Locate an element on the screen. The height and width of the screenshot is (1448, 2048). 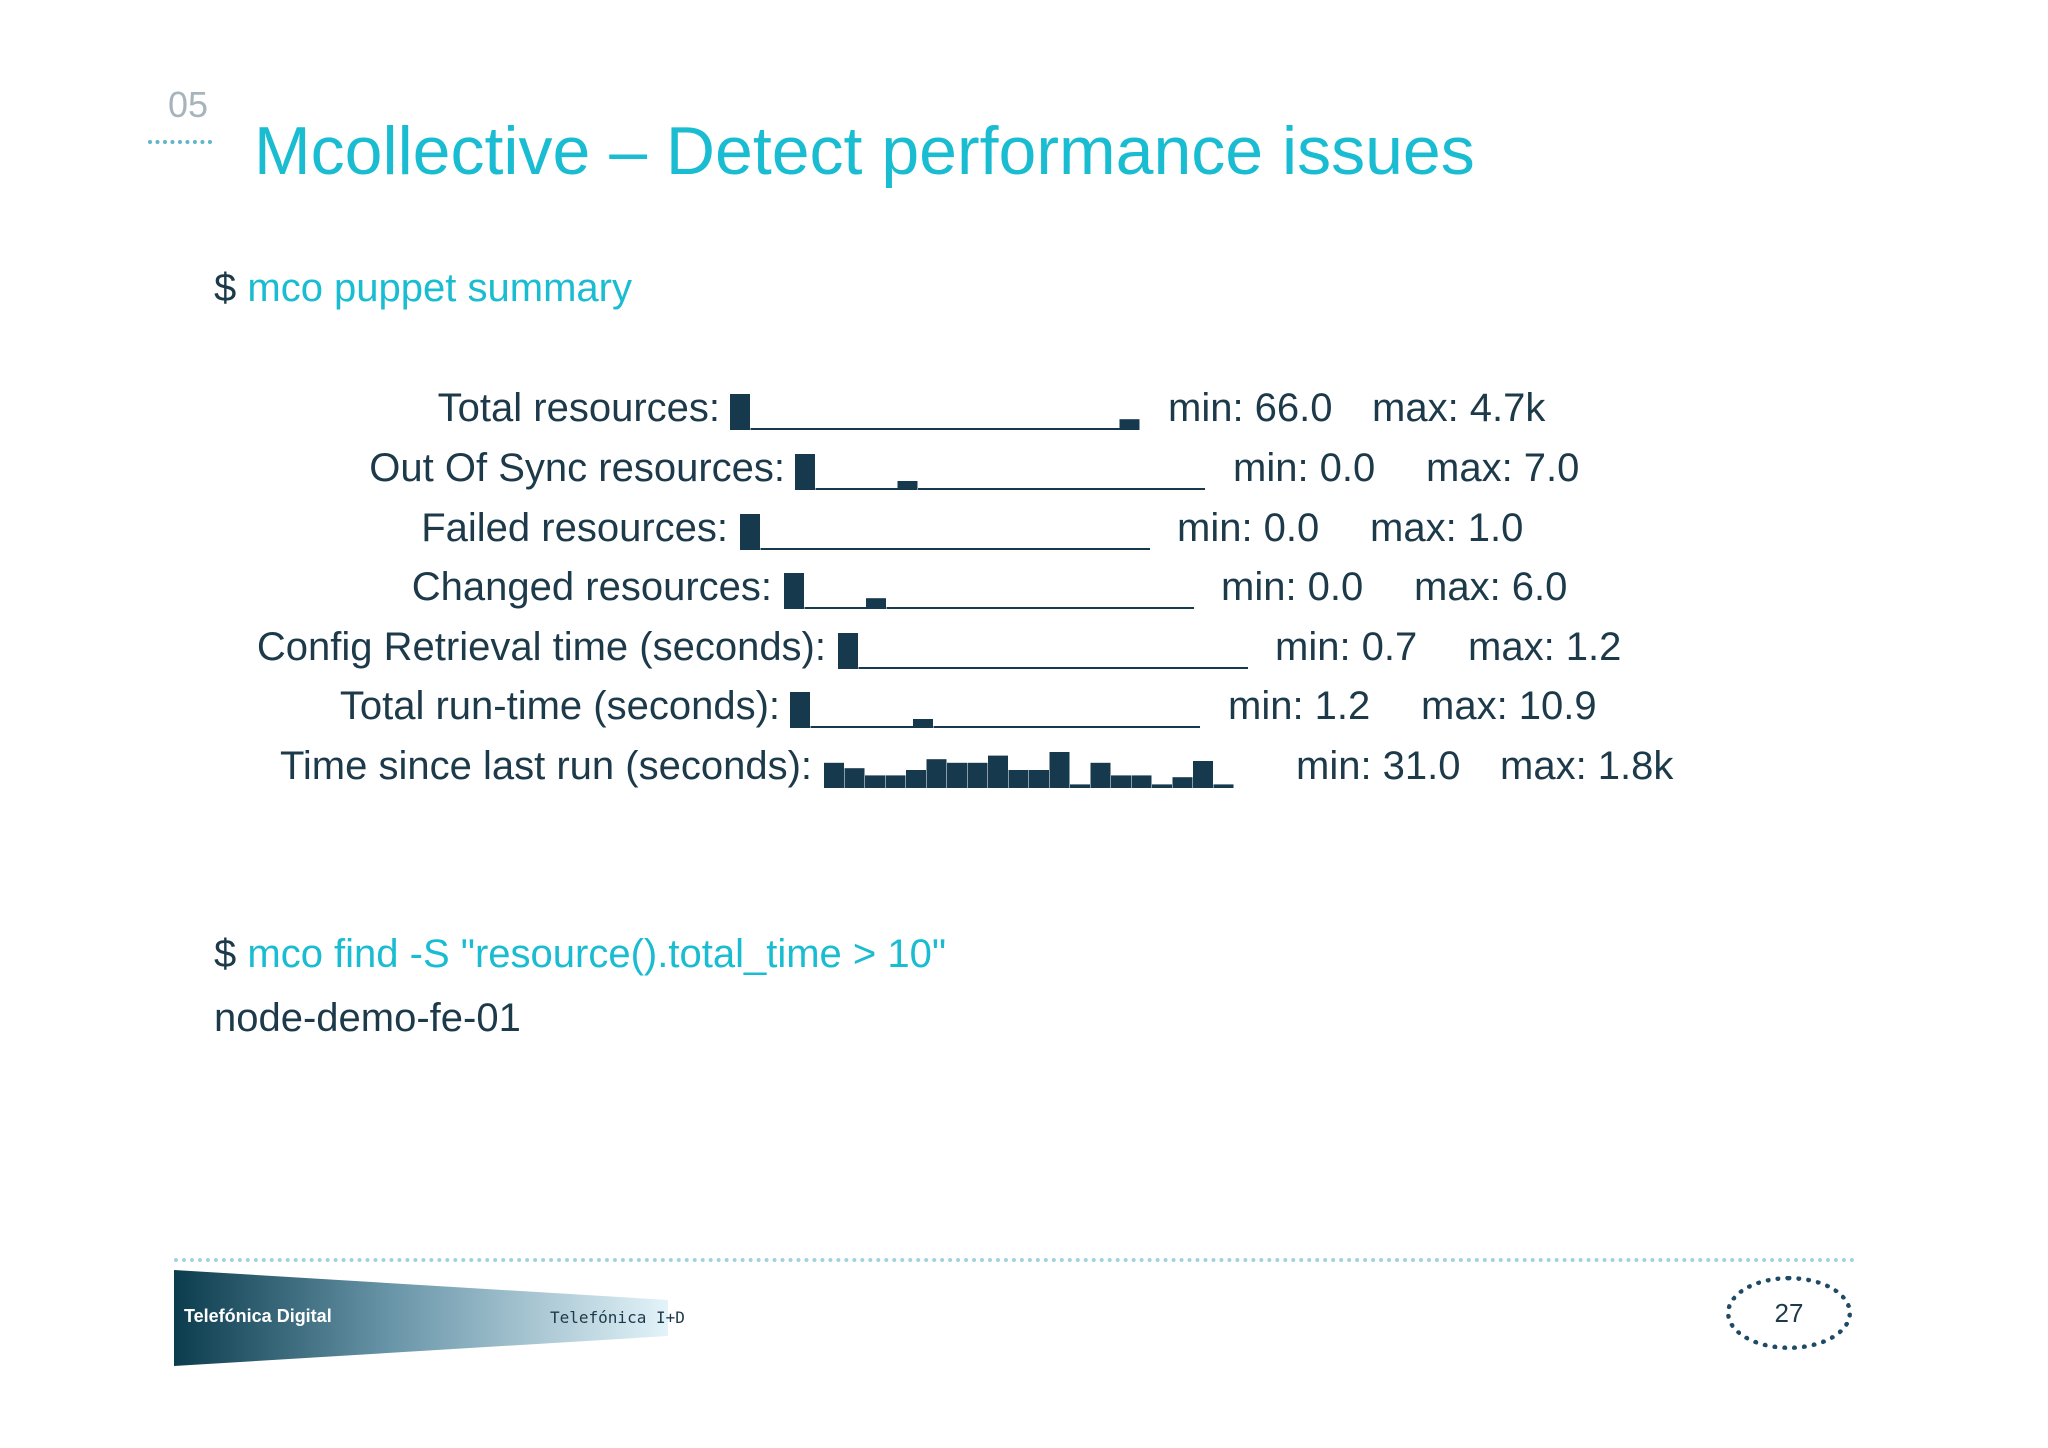
summary-min: min: 1.2 is located at coordinates (1299, 706).